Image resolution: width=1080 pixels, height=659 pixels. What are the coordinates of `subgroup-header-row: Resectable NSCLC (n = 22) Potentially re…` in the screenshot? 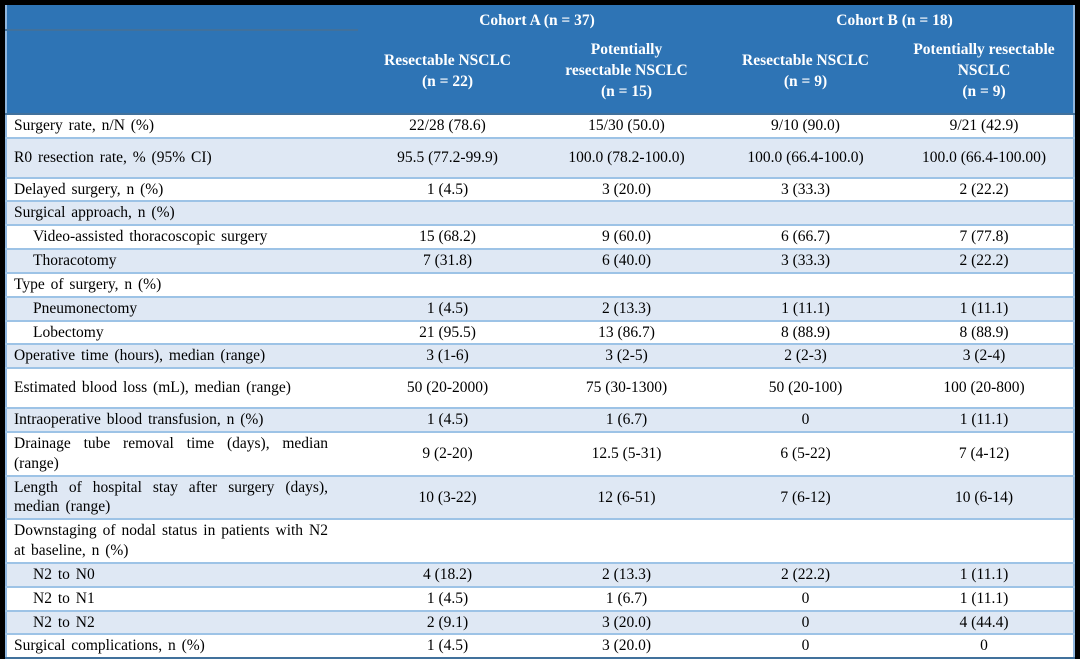 It's located at (540, 72).